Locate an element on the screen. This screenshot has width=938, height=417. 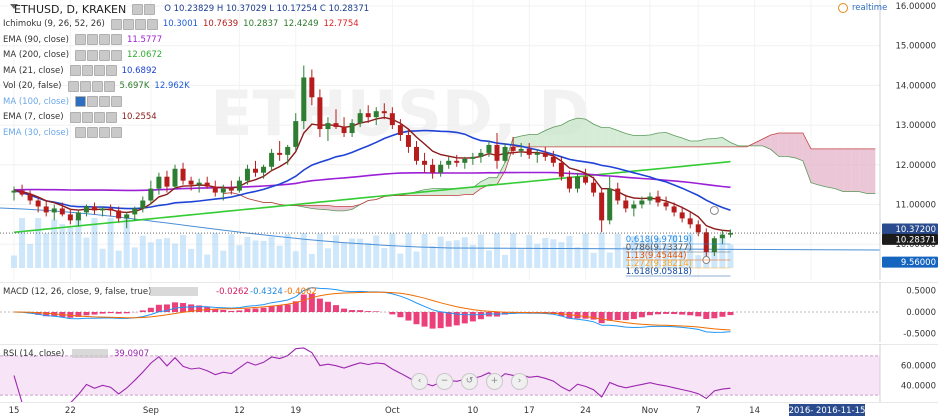
signal-line is located at coordinates (372, 311).